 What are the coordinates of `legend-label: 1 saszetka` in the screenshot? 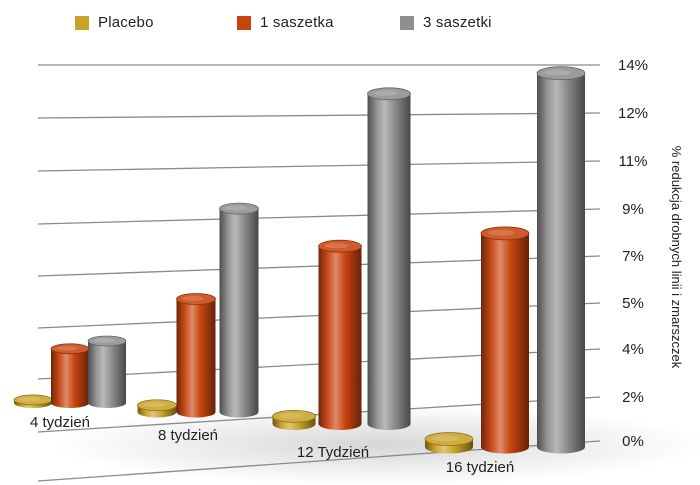 It's located at (297, 22).